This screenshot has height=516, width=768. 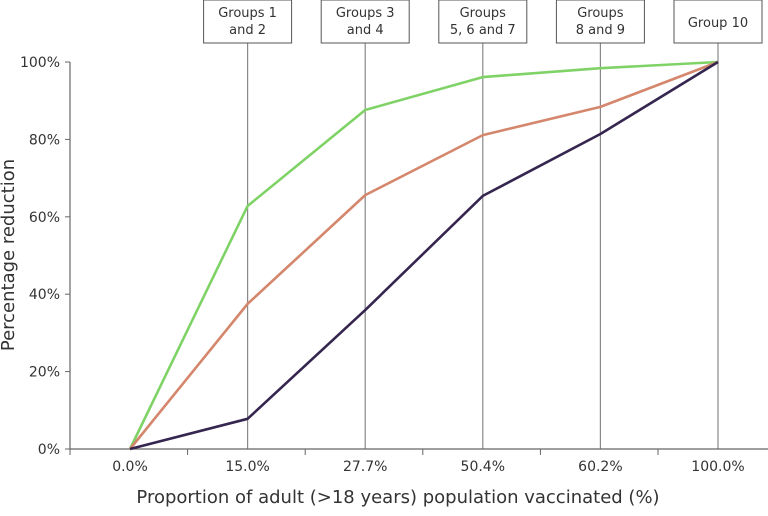 I want to click on y-tick-label: 20%, so click(x=44, y=373).